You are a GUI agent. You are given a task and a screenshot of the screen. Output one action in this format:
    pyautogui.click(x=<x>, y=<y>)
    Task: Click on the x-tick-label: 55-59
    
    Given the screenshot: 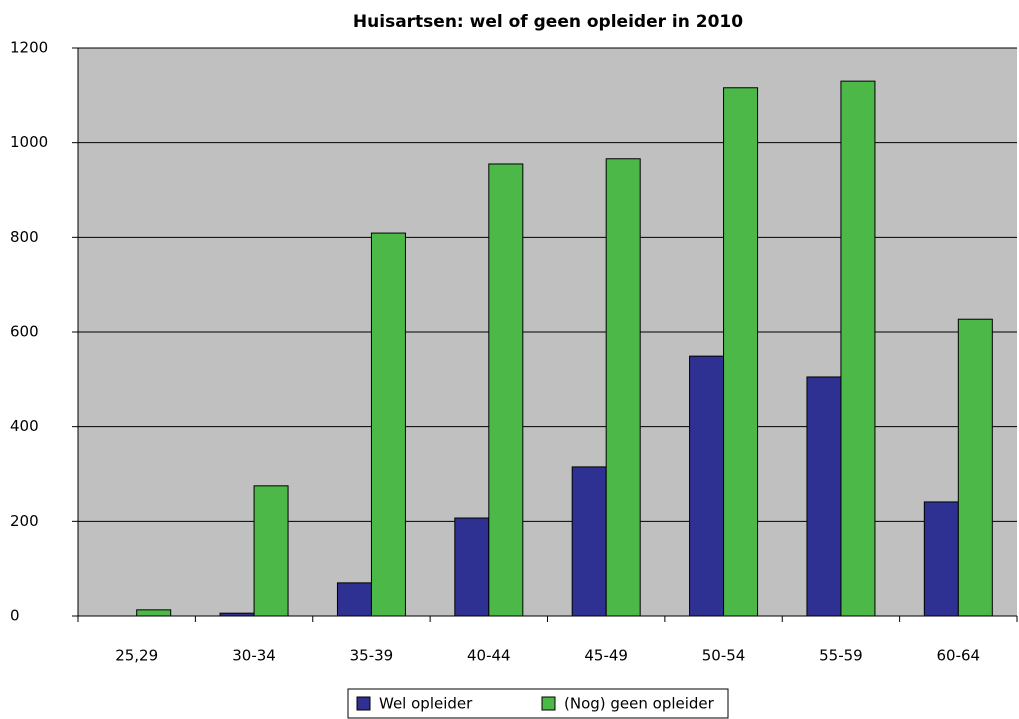 What is the action you would take?
    pyautogui.click(x=841, y=656)
    